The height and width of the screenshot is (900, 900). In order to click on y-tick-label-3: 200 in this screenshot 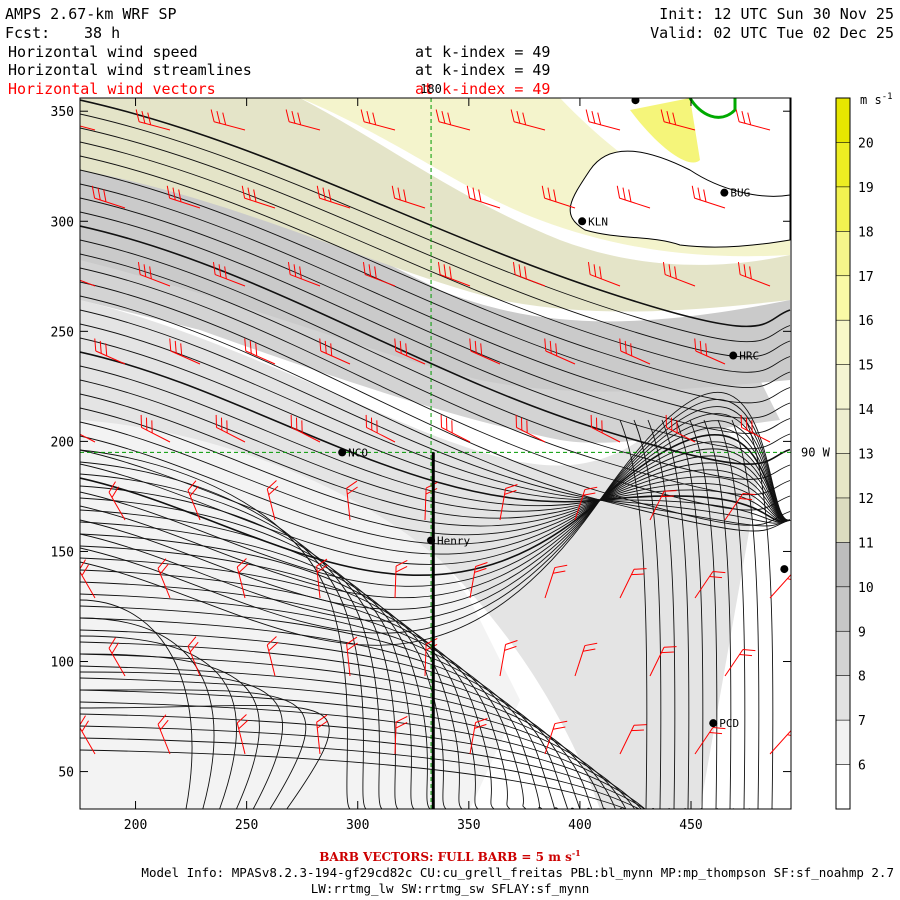, I will do `click(62, 442)`.